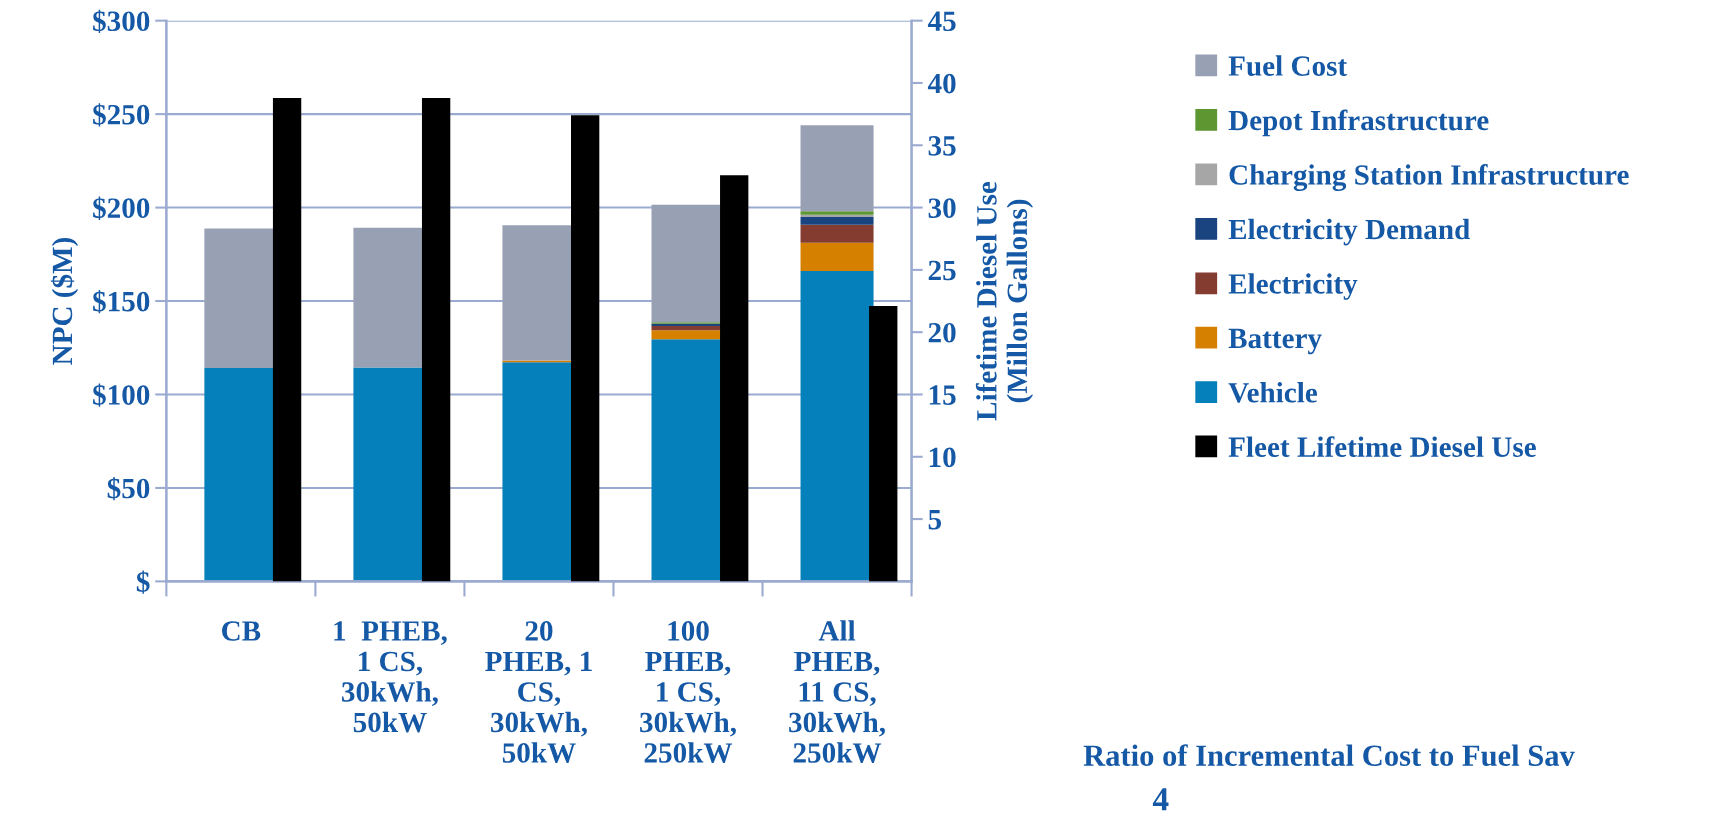 The width and height of the screenshot is (1733, 827). I want to click on y-tick-label: $200, so click(121, 208).